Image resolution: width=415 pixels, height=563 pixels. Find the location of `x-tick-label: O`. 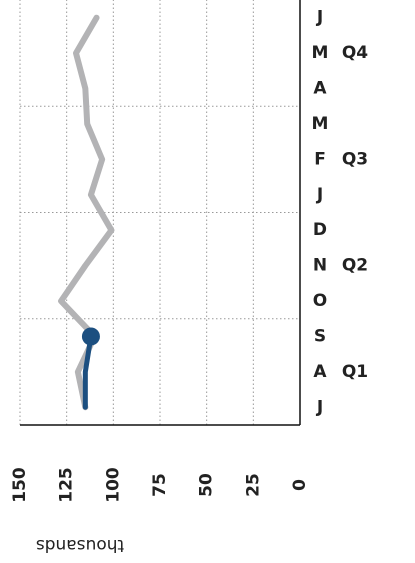

x-tick-label: O is located at coordinates (320, 301).